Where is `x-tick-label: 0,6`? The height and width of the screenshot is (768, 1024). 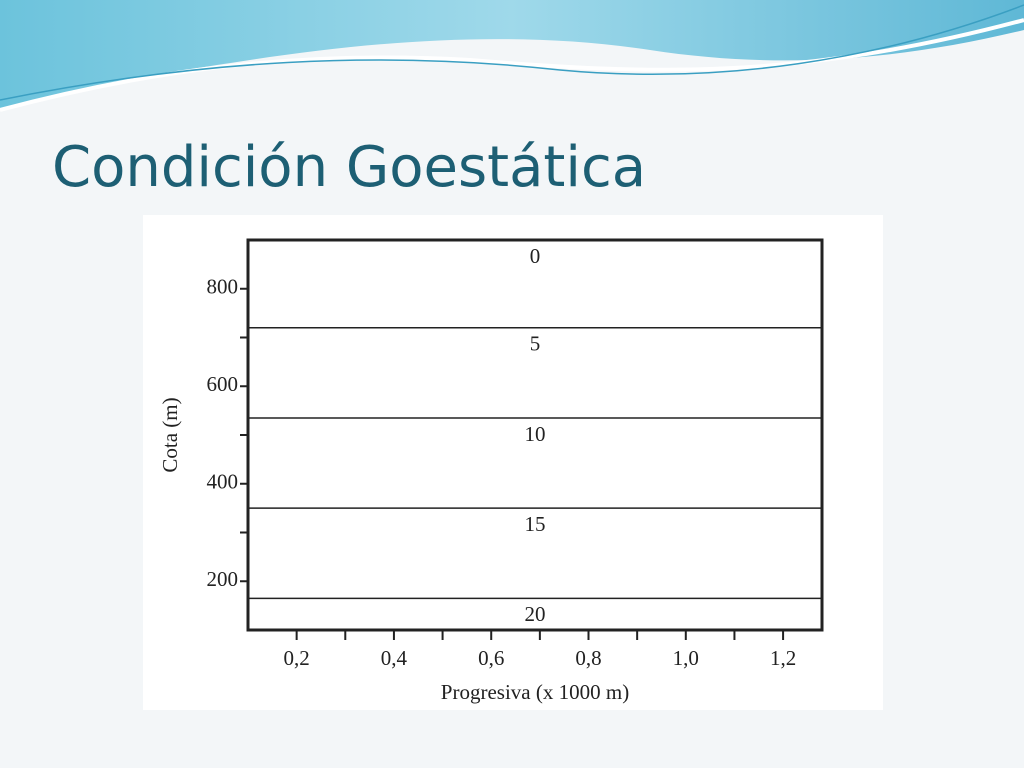 x-tick-label: 0,6 is located at coordinates (491, 658).